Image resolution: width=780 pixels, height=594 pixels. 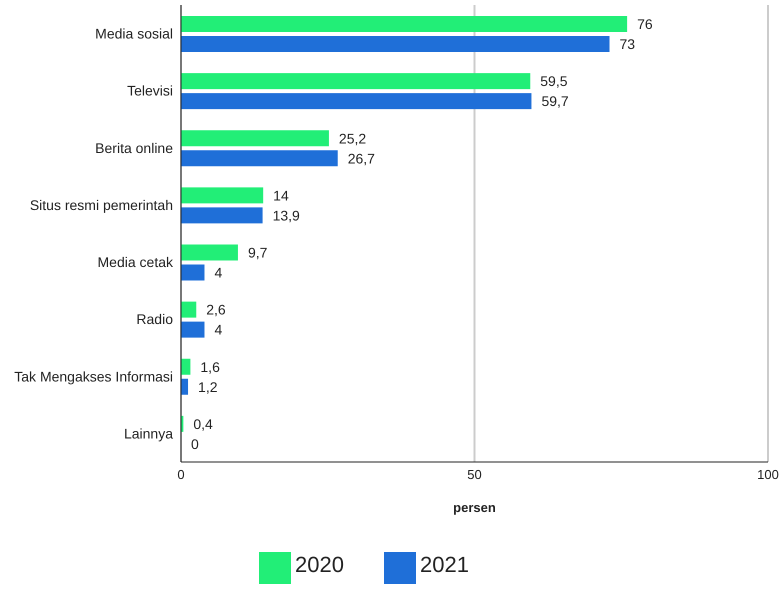 What do you see at coordinates (554, 81) in the screenshot?
I see `data-label: 59,5` at bounding box center [554, 81].